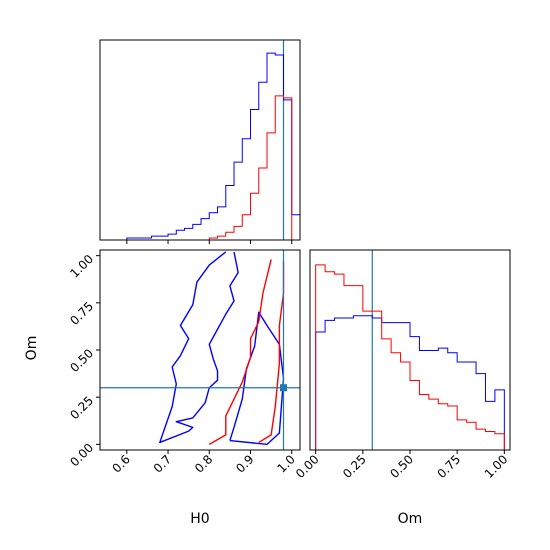  What do you see at coordinates (121, 463) in the screenshot?
I see `x-tick-label: 0.6` at bounding box center [121, 463].